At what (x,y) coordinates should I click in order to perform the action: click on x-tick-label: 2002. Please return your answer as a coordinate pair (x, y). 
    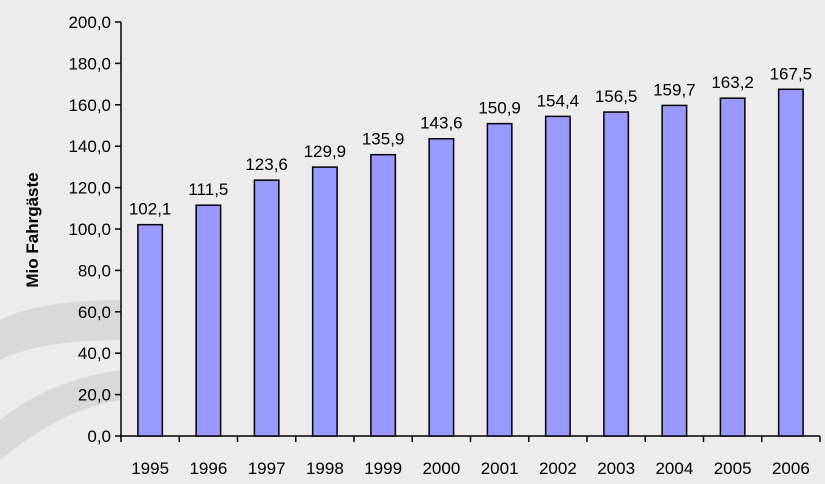
    Looking at the image, I should click on (558, 468).